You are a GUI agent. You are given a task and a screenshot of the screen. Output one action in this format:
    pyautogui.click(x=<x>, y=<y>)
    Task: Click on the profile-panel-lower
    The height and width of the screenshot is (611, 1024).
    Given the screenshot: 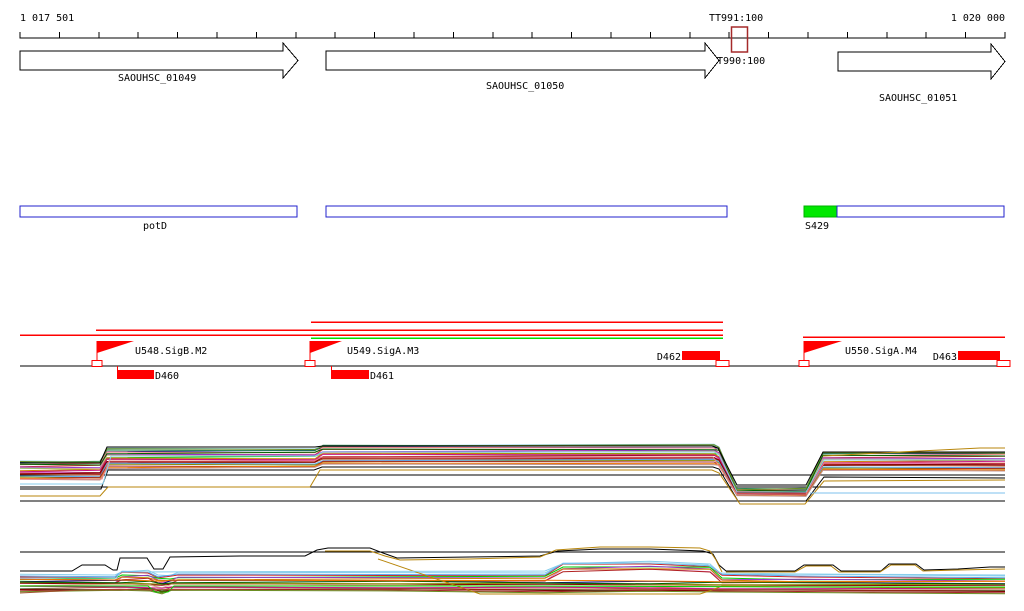 What is the action you would take?
    pyautogui.click(x=512, y=570)
    